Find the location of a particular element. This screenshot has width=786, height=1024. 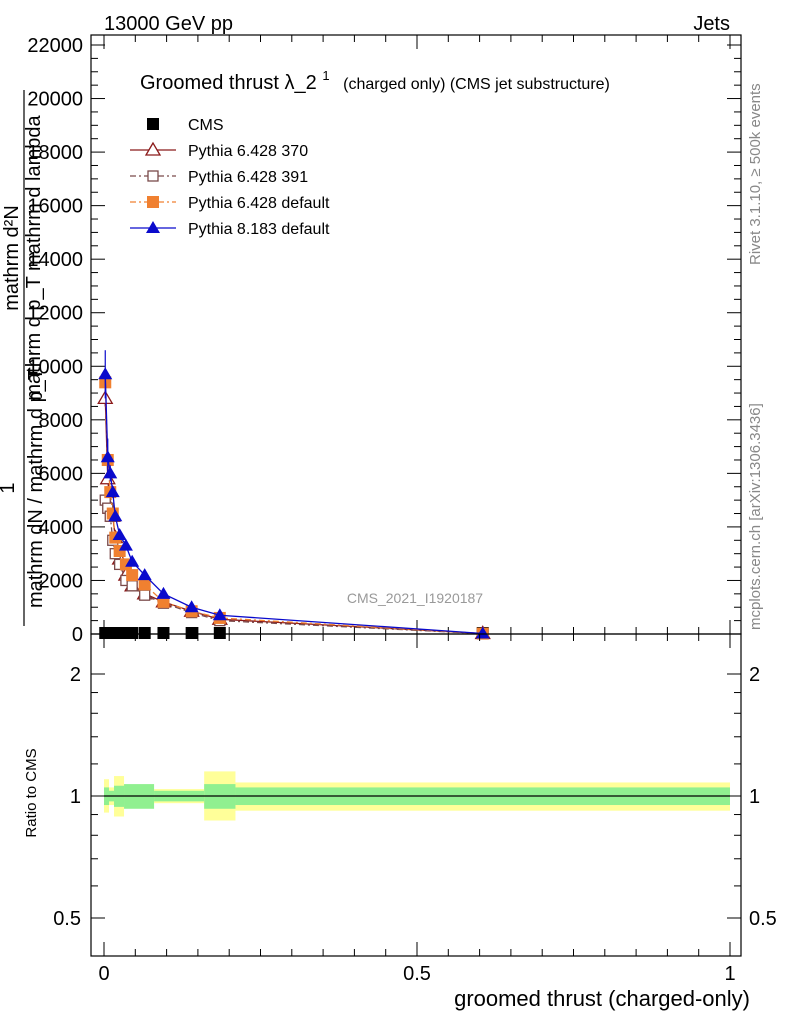

series-pythia-8-183-default is located at coordinates (294, 494).